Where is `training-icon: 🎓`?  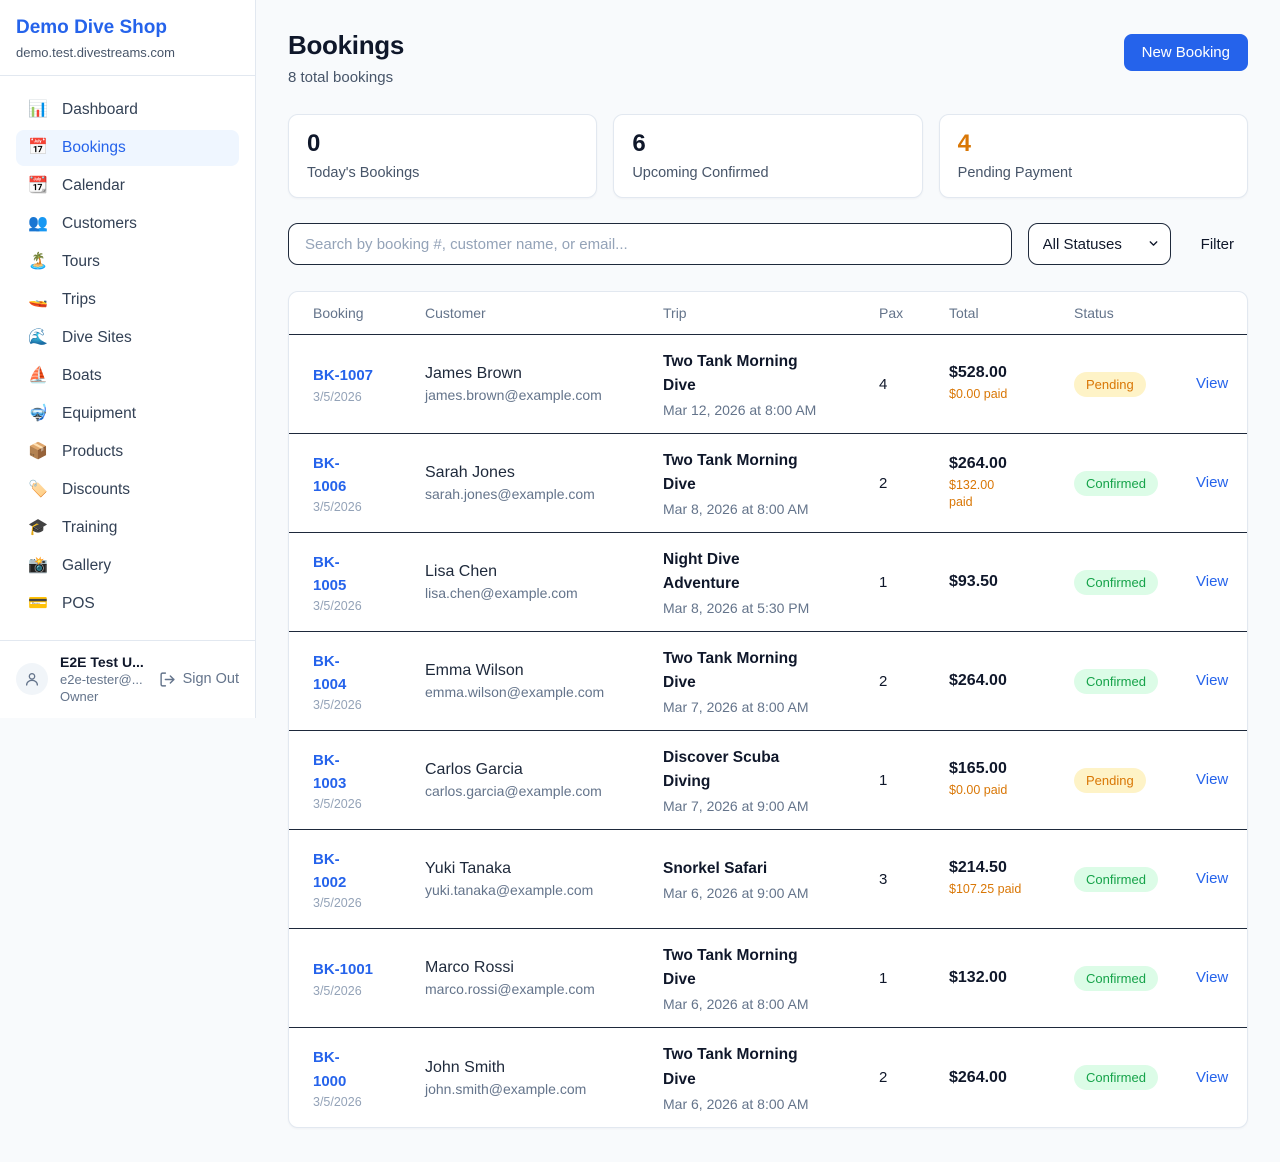
training-icon: 🎓 is located at coordinates (38, 527).